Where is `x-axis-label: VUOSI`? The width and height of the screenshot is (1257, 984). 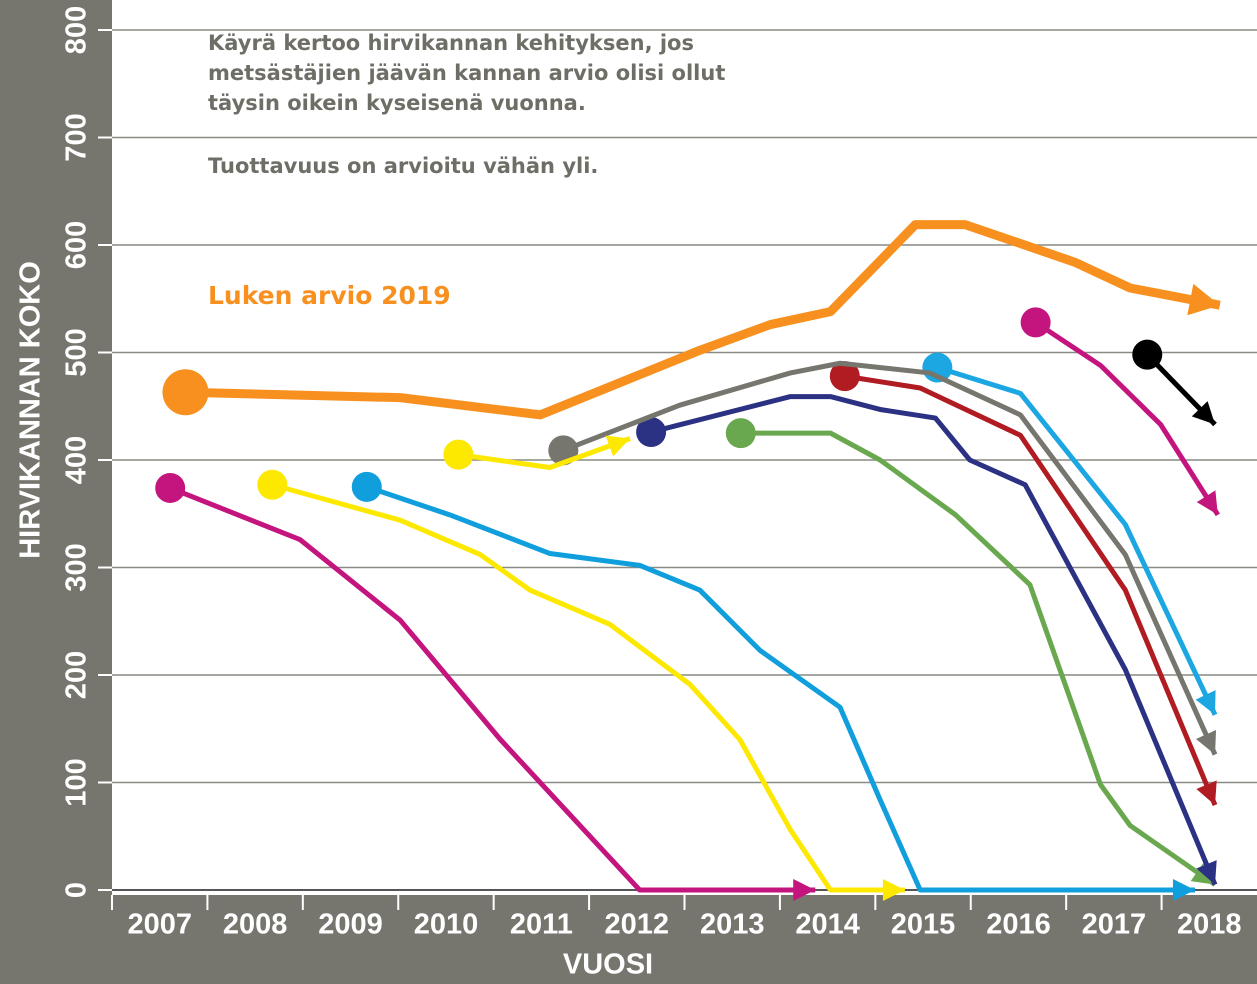
x-axis-label: VUOSI is located at coordinates (608, 965).